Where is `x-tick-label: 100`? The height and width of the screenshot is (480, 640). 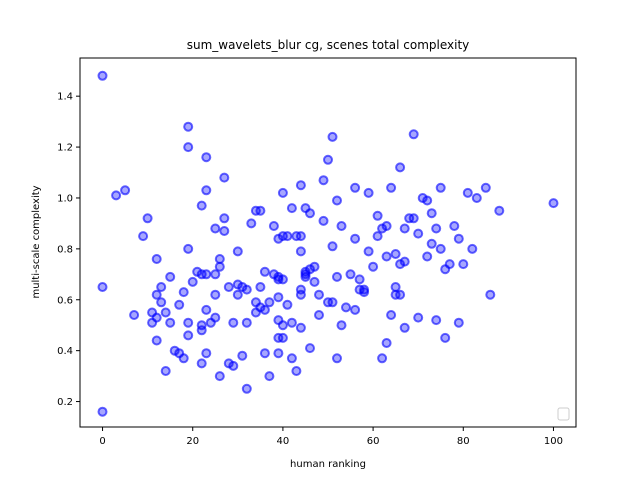 x-tick-label: 100 is located at coordinates (553, 441).